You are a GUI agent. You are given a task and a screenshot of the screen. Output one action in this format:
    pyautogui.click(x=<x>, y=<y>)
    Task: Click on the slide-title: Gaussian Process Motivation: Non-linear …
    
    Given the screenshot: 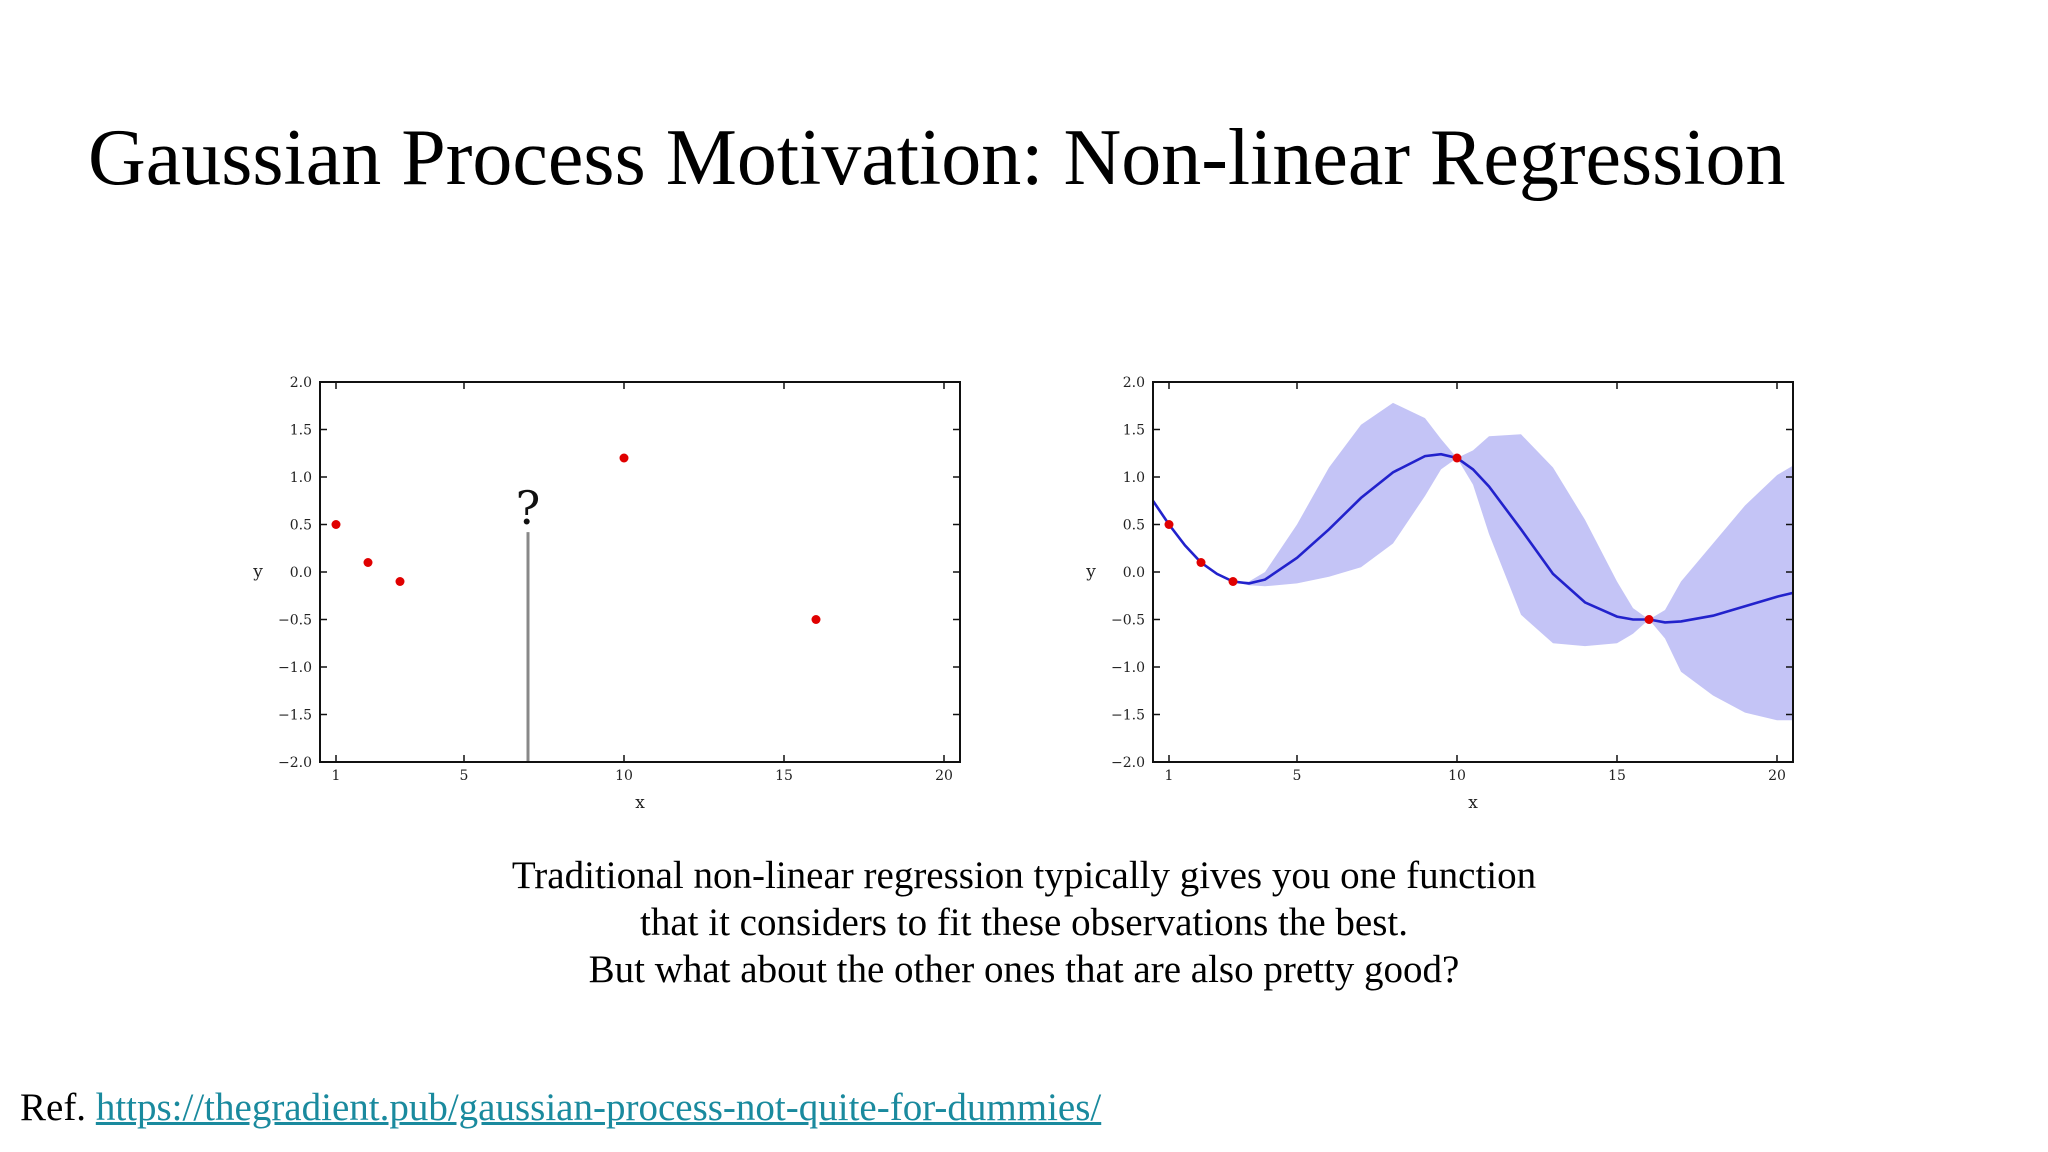 What is the action you would take?
    pyautogui.click(x=937, y=158)
    